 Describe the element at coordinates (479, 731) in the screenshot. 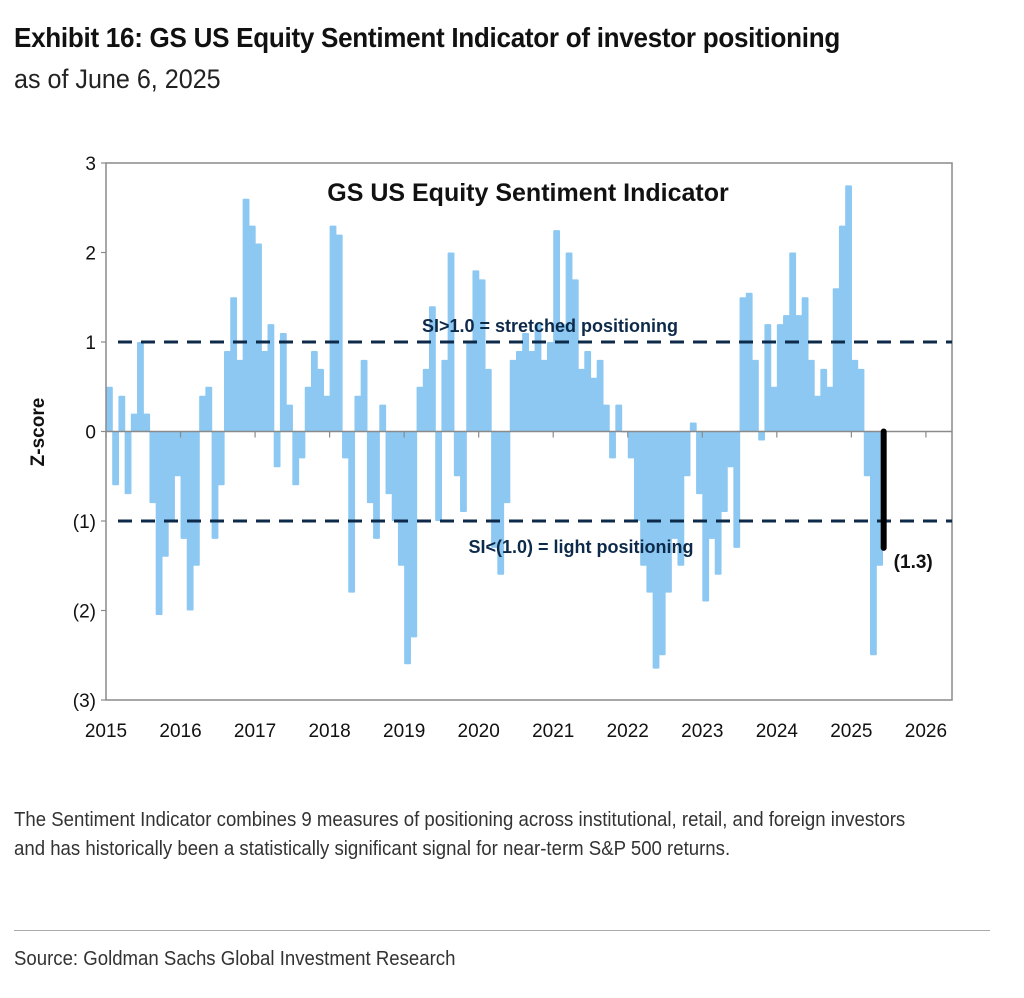

I see `x-tick-label: 2020` at that location.